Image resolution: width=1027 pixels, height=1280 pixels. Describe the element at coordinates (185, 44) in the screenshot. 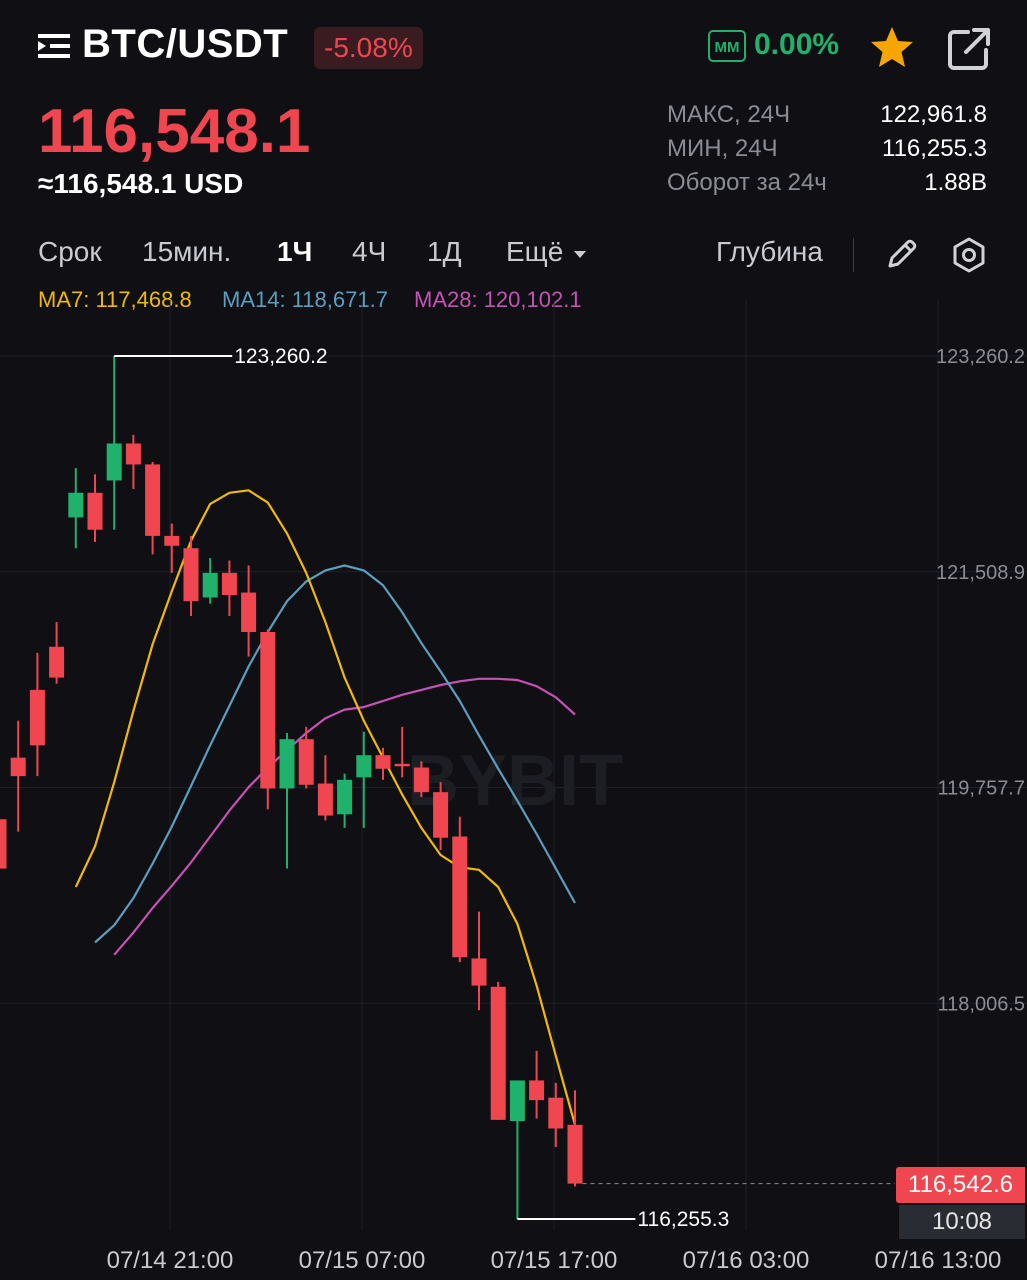

I see `trading-pair-title: BTC/USDT` at that location.